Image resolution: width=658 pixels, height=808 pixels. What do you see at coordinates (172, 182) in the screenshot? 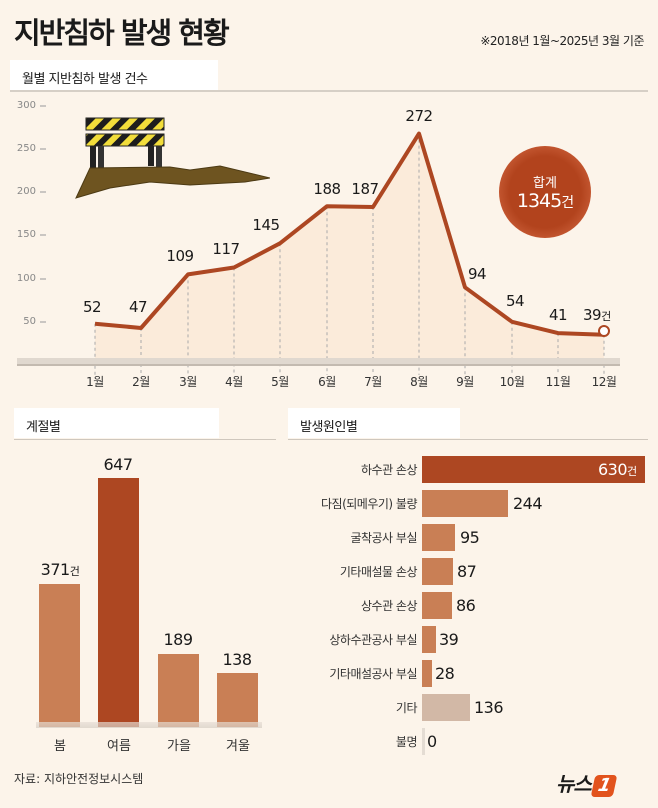
I see `sinkhole-icon` at bounding box center [172, 182].